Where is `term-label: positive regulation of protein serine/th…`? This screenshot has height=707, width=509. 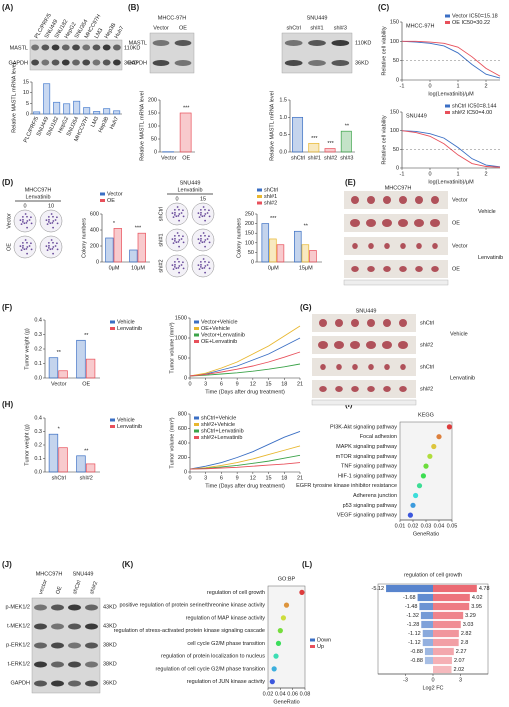
term-label: positive regulation of protein serine/th… is located at coordinates (192, 606).